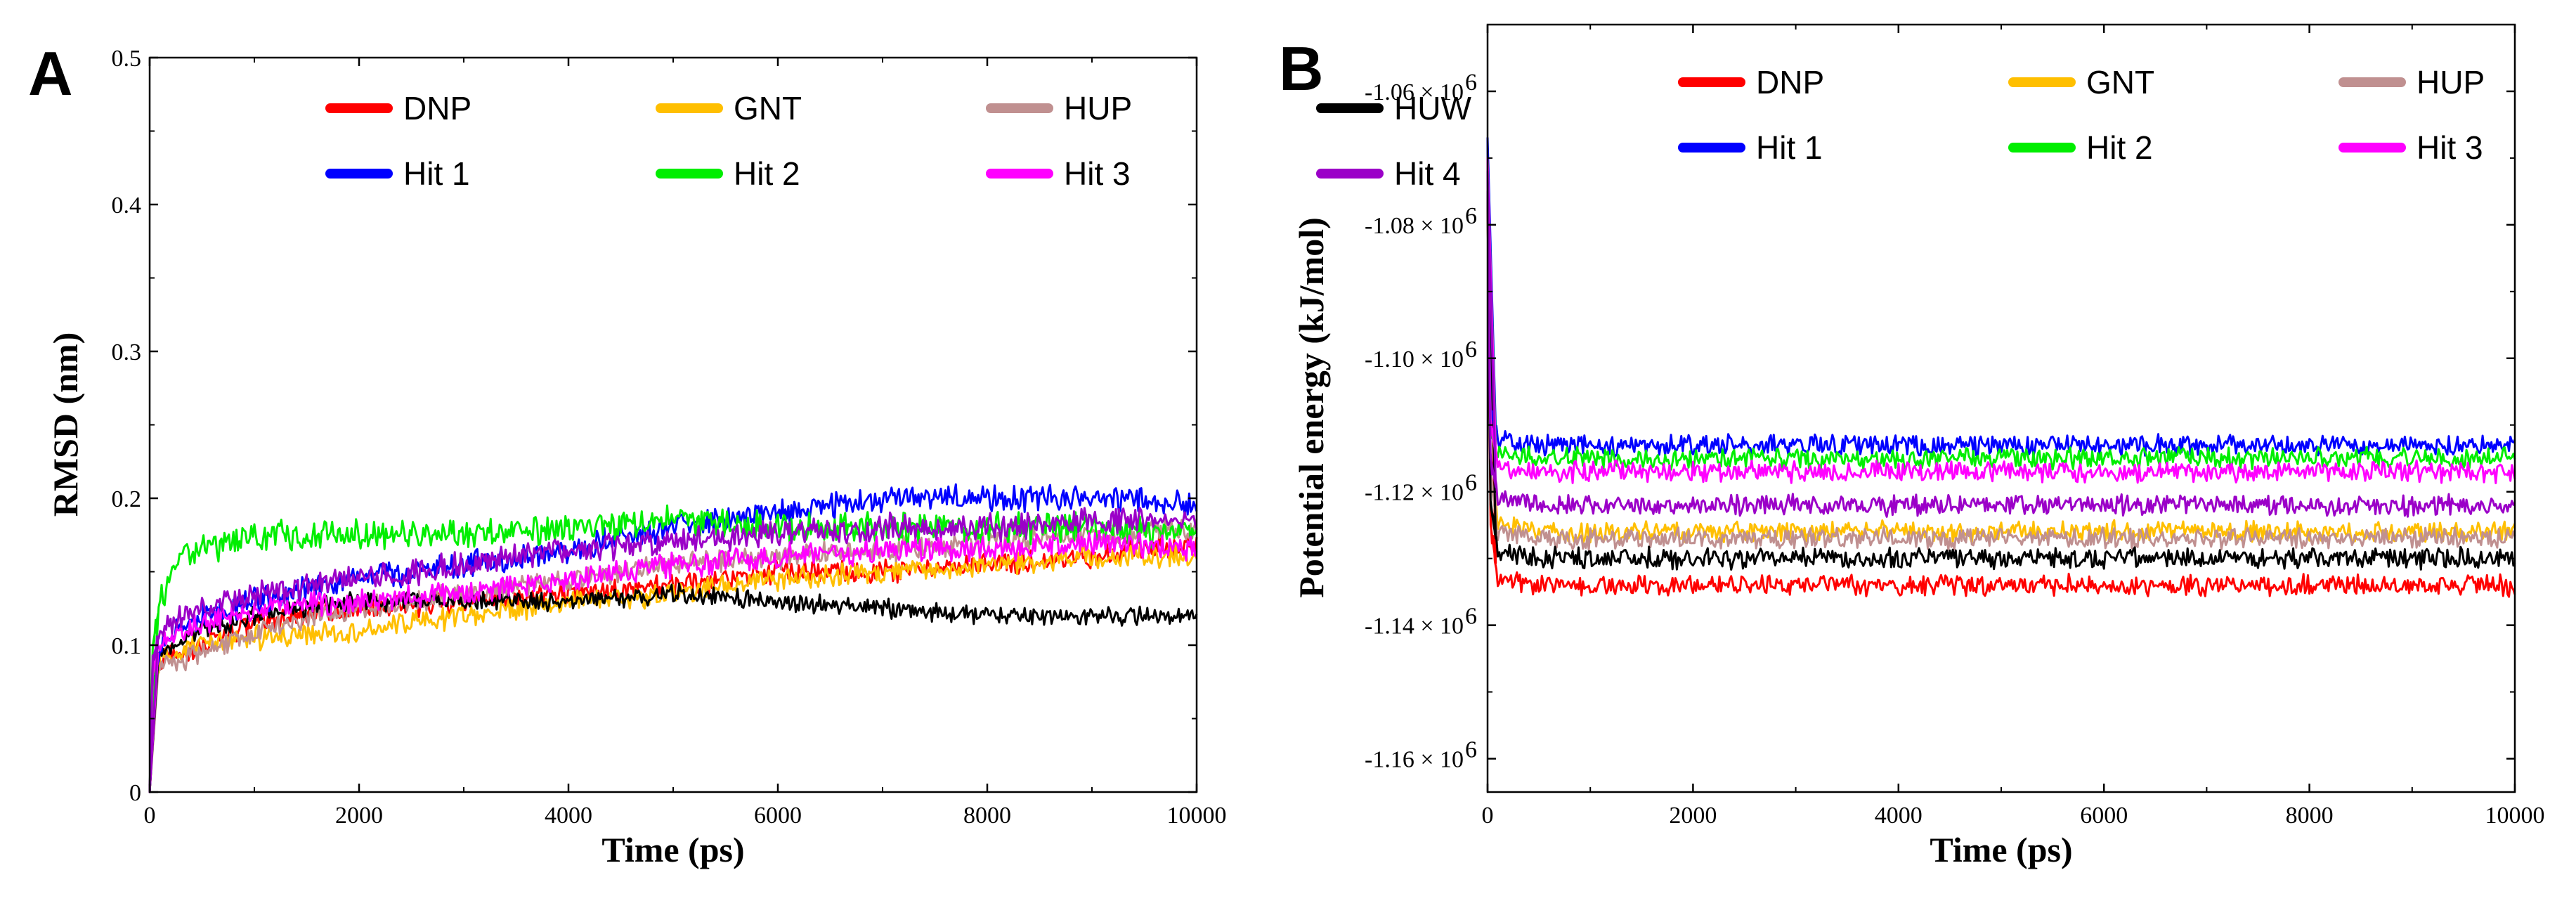 The width and height of the screenshot is (2576, 908). What do you see at coordinates (1427, 173) in the screenshot?
I see `legend-label-hit-4: Hit 4` at bounding box center [1427, 173].